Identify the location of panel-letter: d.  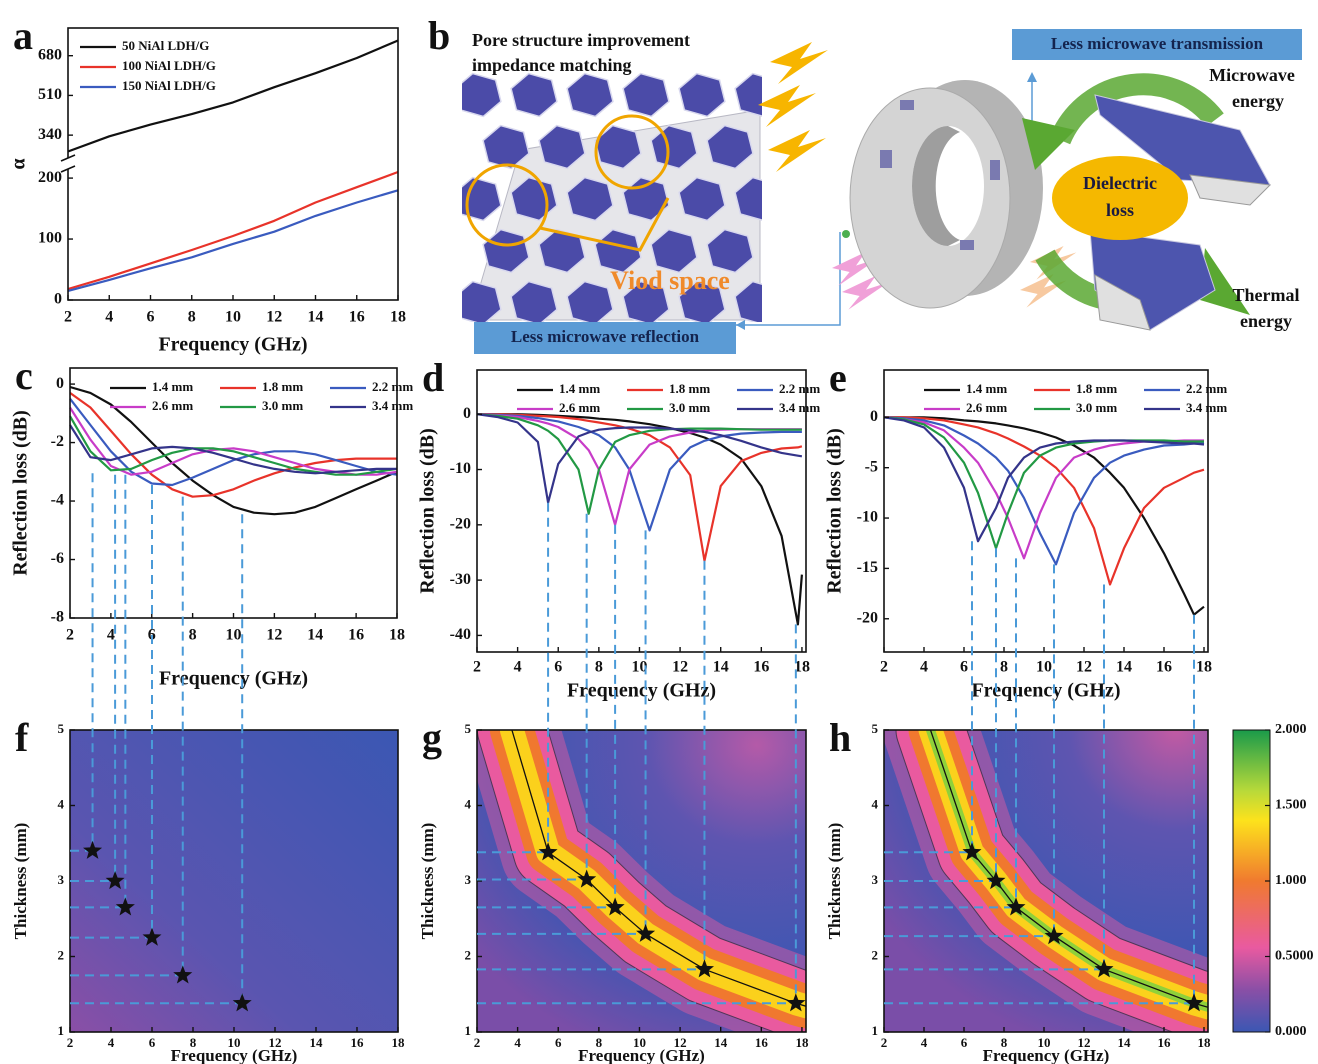
(433, 377).